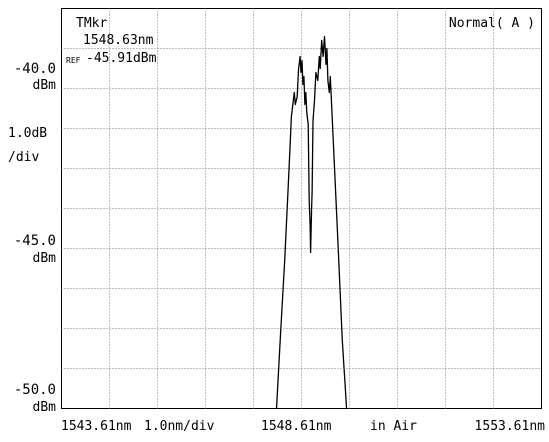  Describe the element at coordinates (492, 23) in the screenshot. I see `display-mode: Normal( A )` at that location.